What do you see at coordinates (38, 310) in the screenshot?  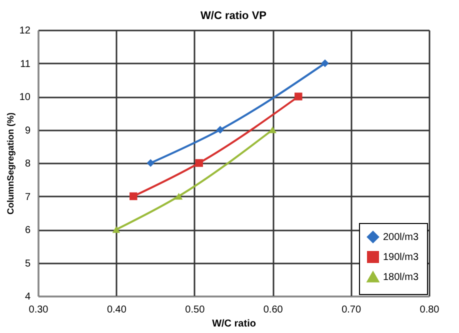 I see `x-tick-label: 0.30` at bounding box center [38, 310].